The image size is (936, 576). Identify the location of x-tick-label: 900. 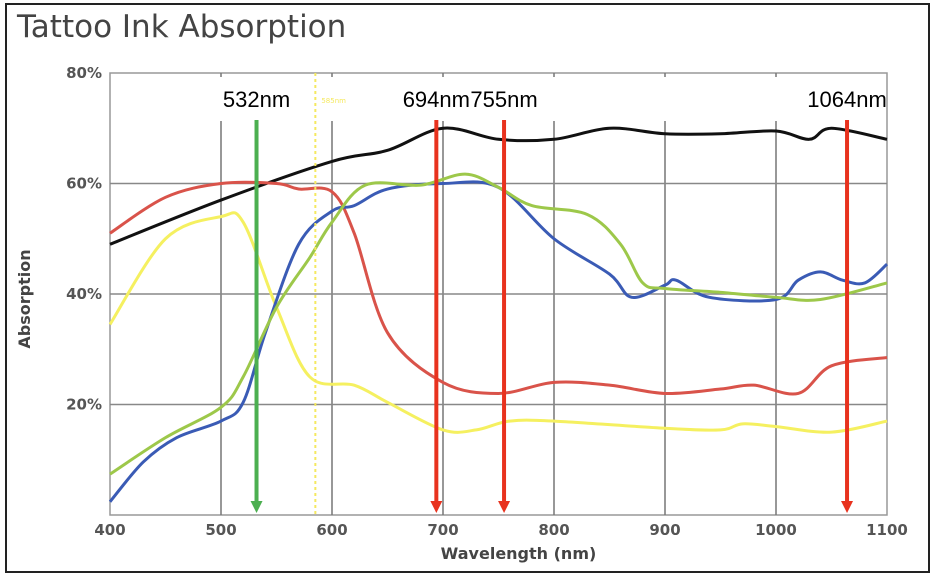
(664, 530).